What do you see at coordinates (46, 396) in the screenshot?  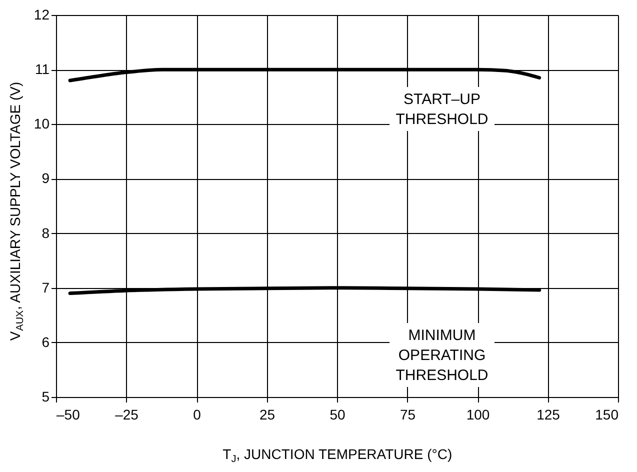 I see `y-tick-label: 5` at bounding box center [46, 396].